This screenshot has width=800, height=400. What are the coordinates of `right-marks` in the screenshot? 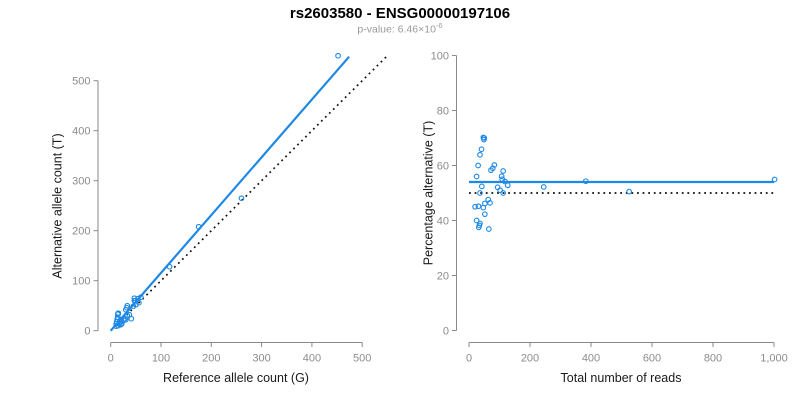 It's located at (623, 183).